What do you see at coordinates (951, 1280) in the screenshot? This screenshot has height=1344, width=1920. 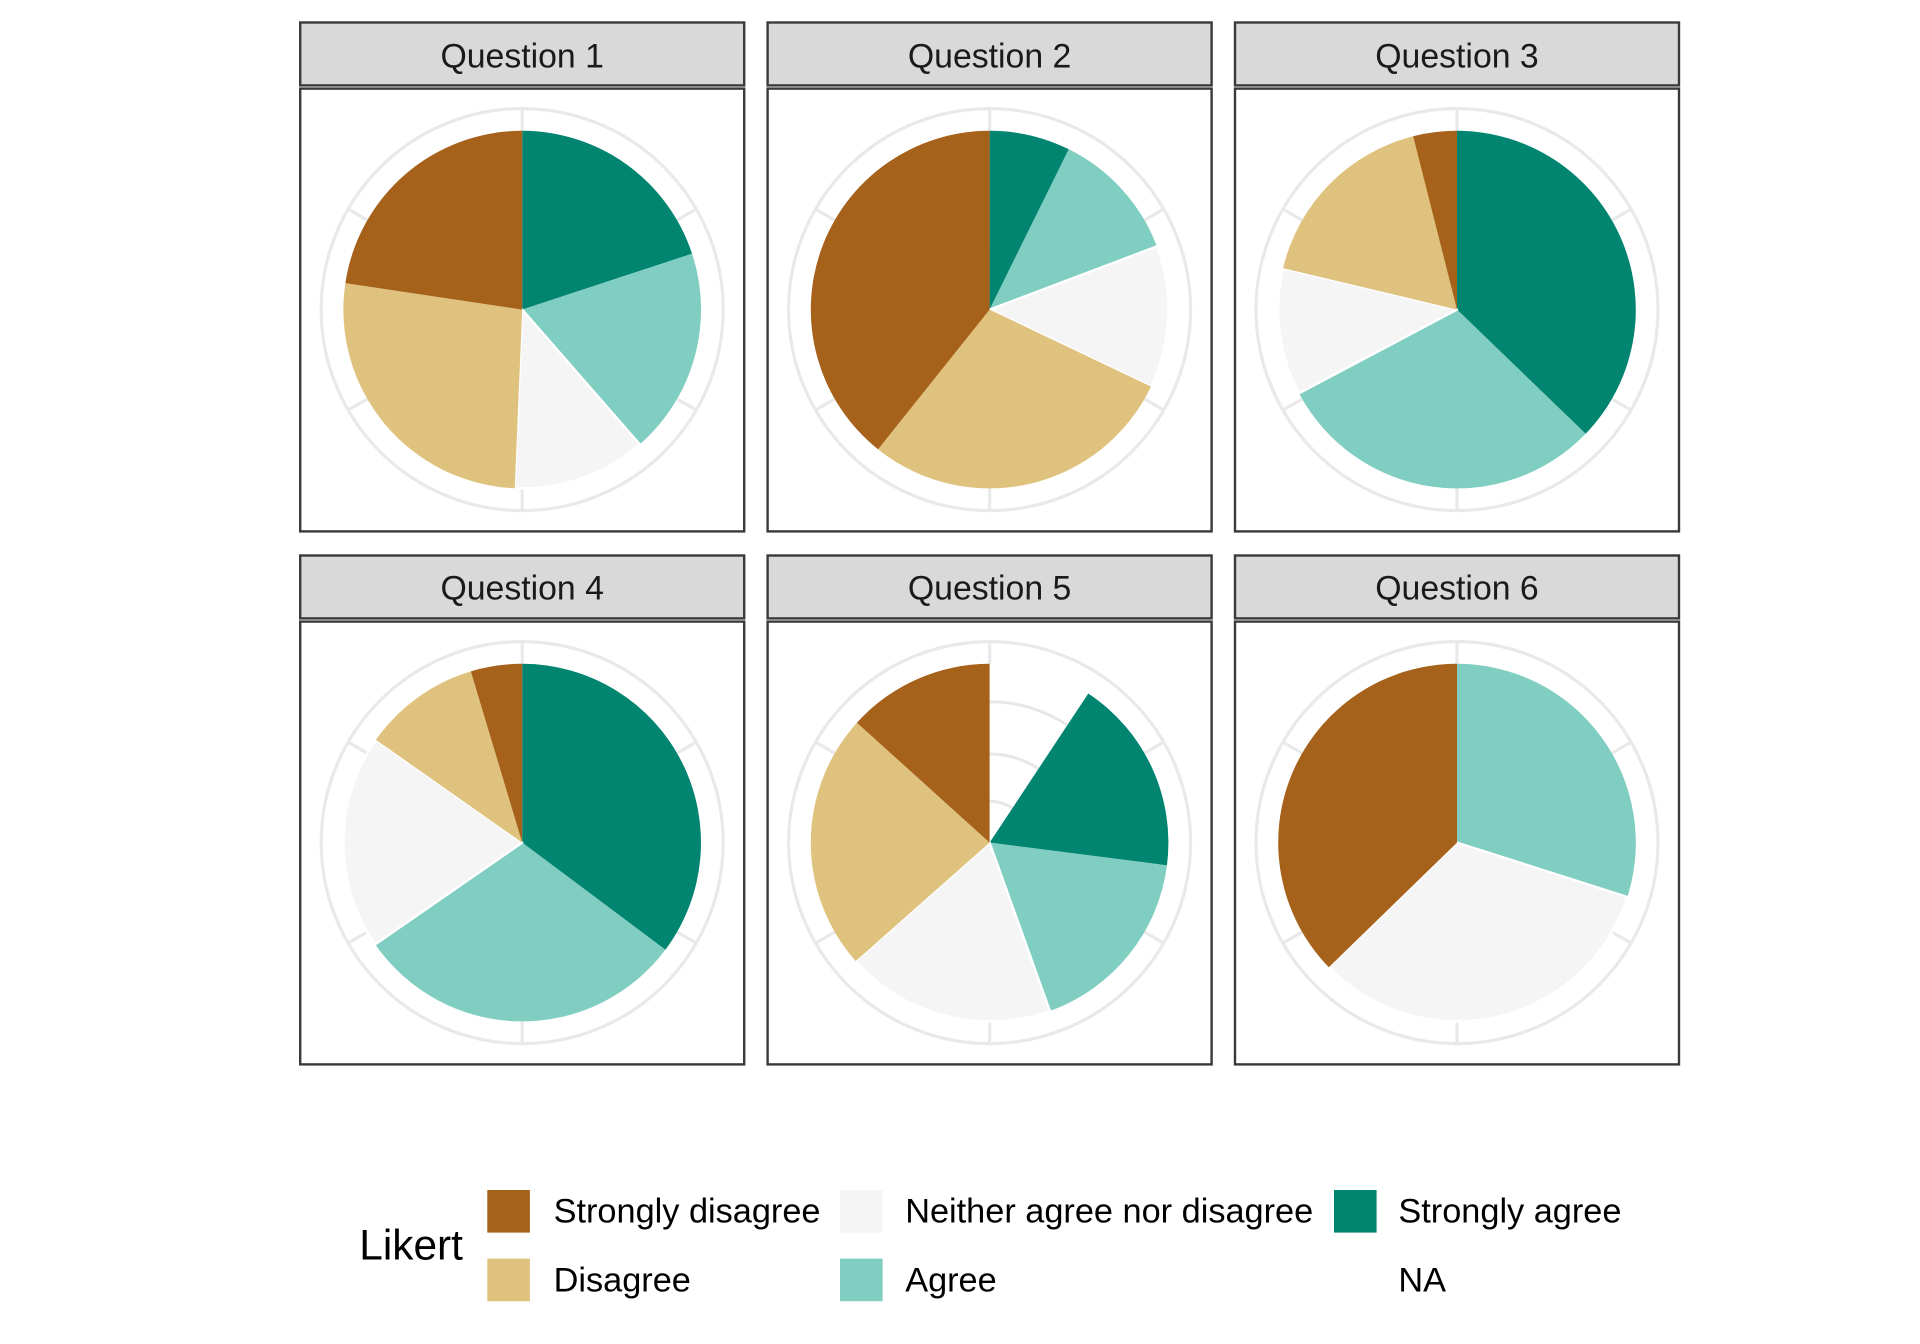 I see `svg-text: Agree` at bounding box center [951, 1280].